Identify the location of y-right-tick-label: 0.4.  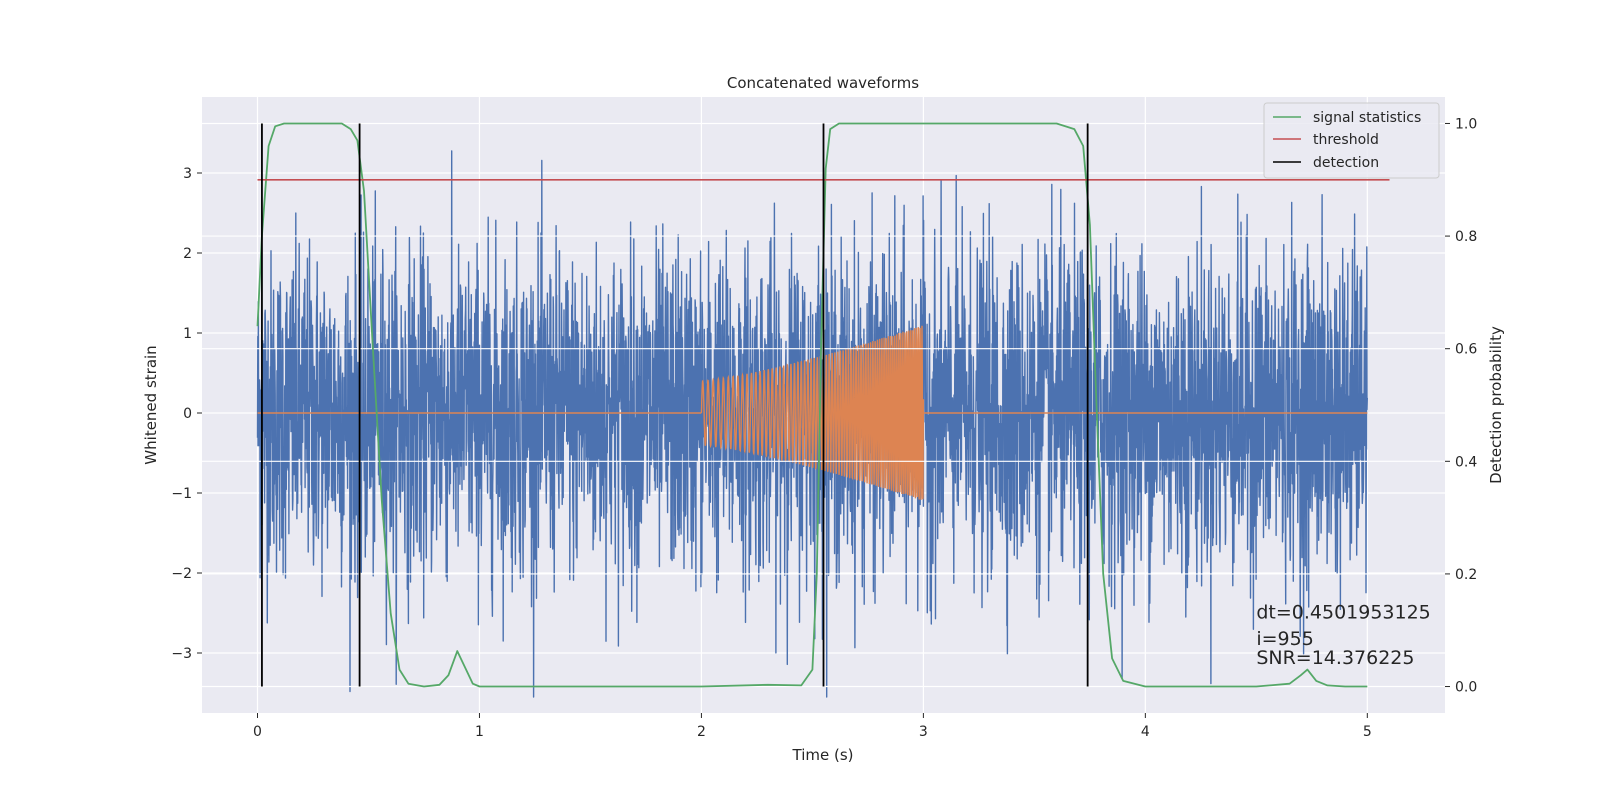
(1466, 462).